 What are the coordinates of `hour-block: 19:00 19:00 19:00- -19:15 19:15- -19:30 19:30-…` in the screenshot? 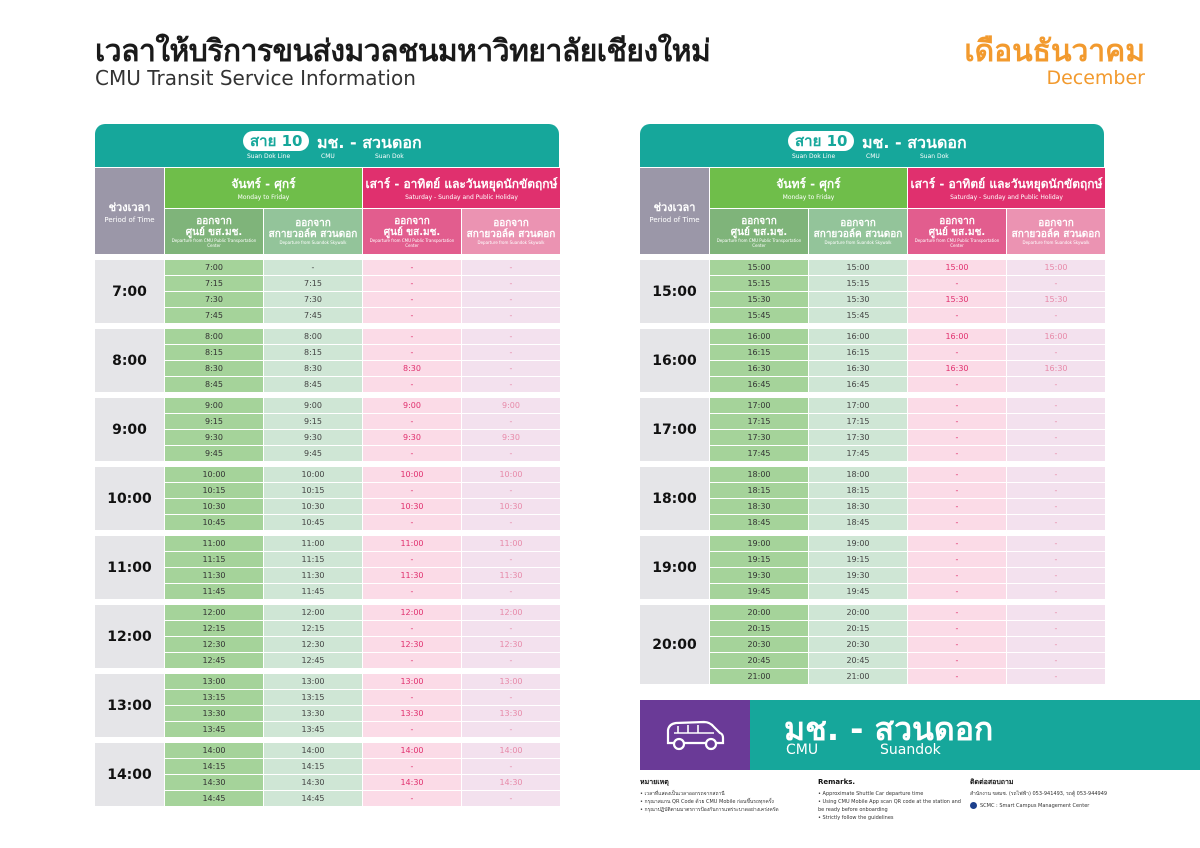 It's located at (872, 567).